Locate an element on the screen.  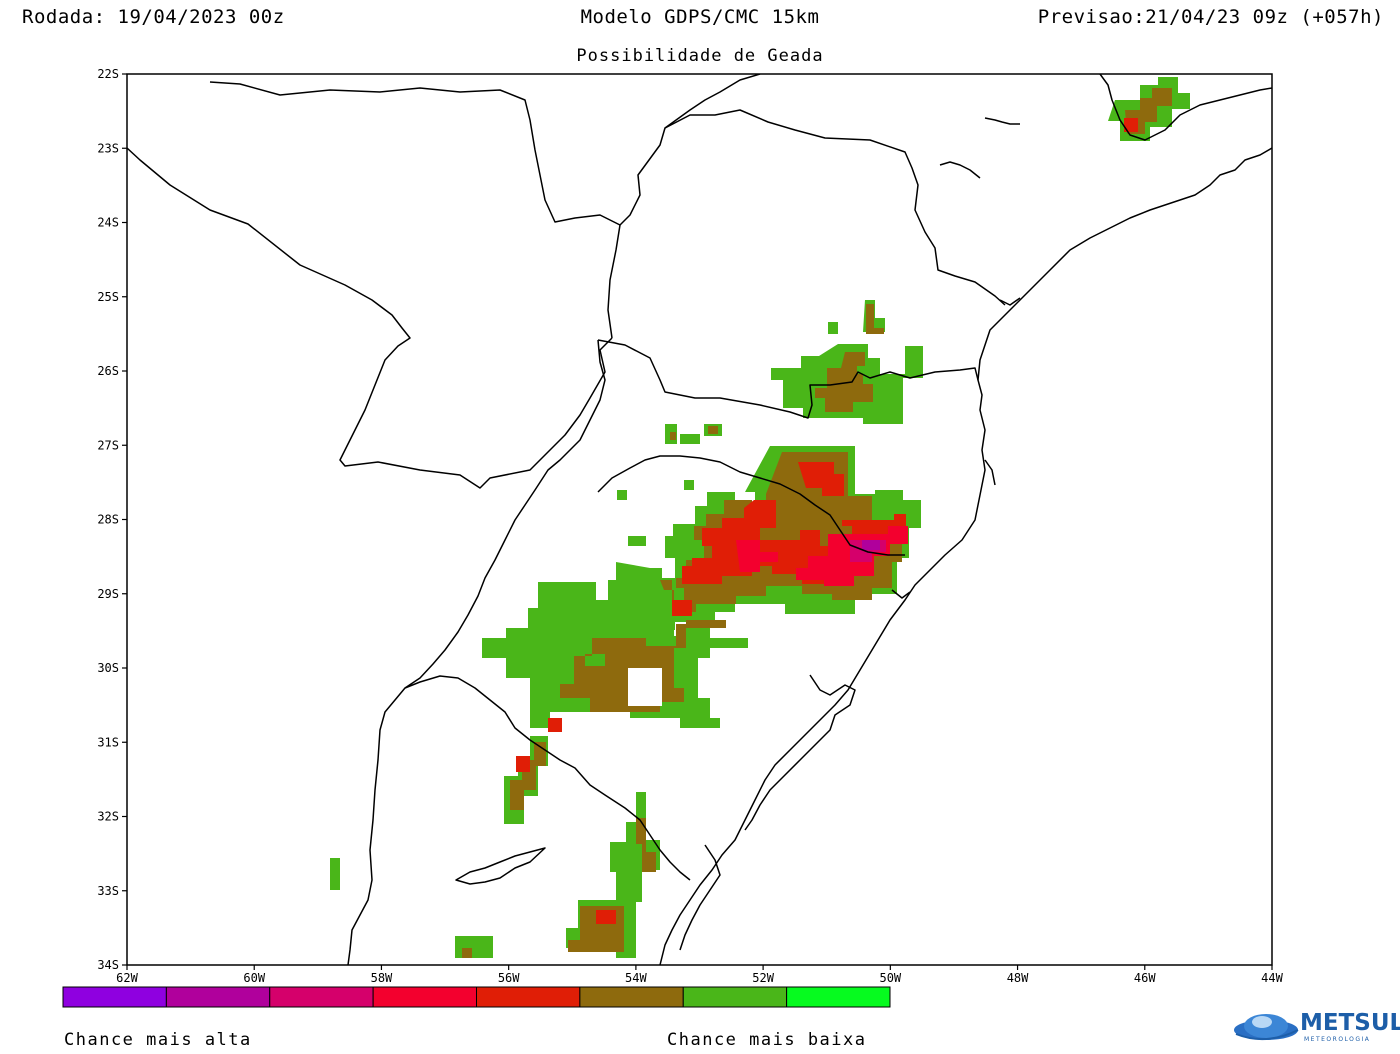
border-sc-rs is located at coordinates (751, 505).